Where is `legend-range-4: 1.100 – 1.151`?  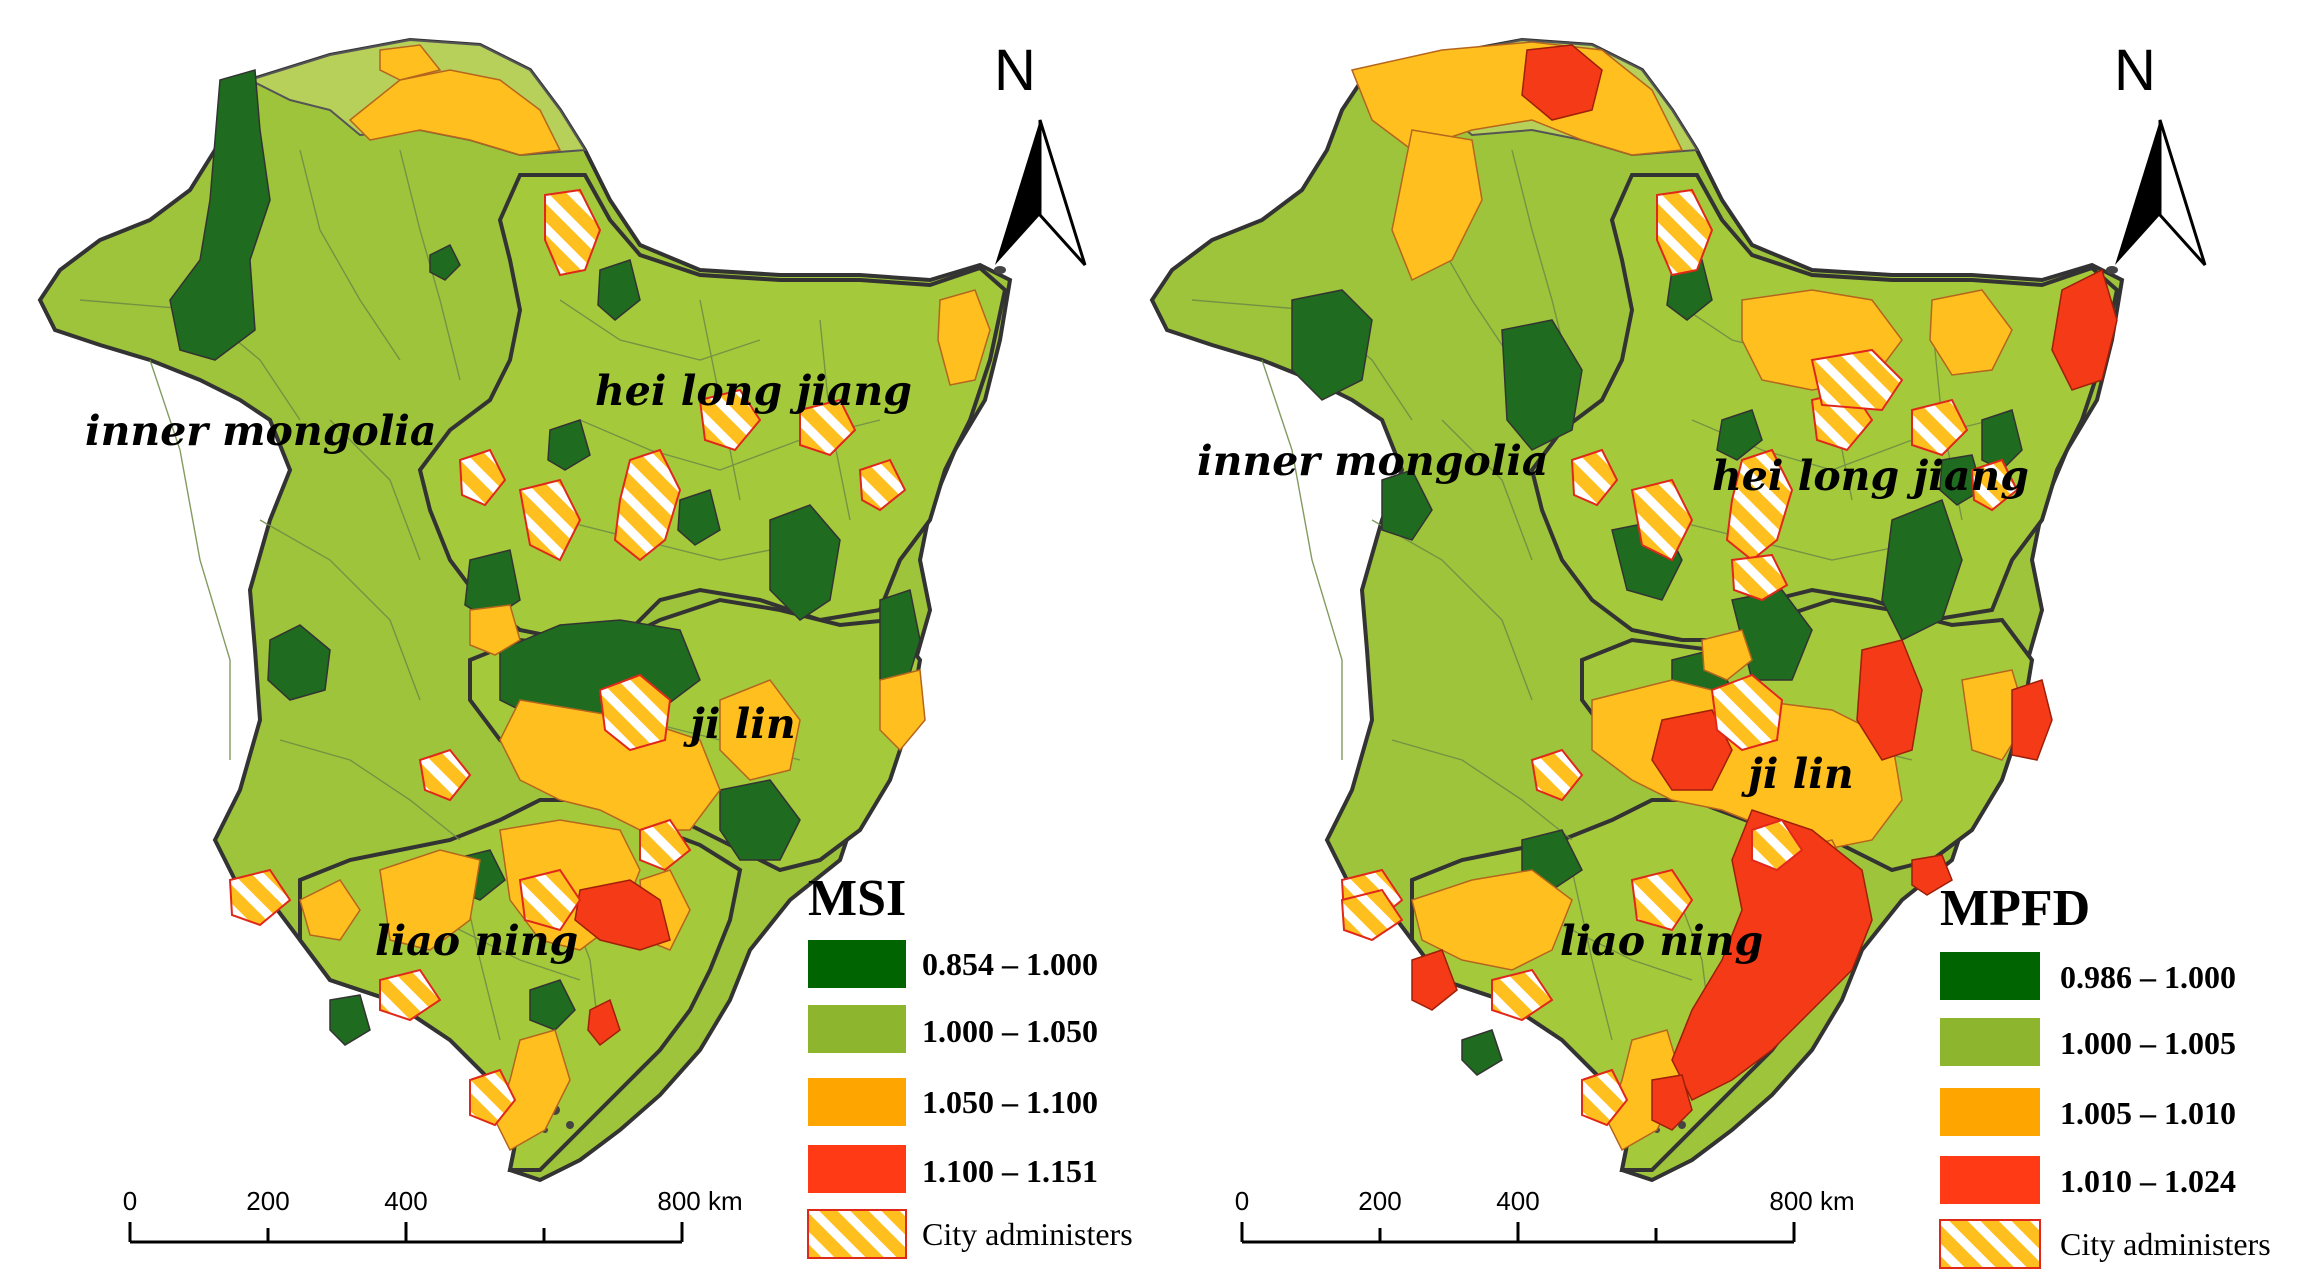
legend-range-4: 1.100 – 1.151 is located at coordinates (1010, 1171).